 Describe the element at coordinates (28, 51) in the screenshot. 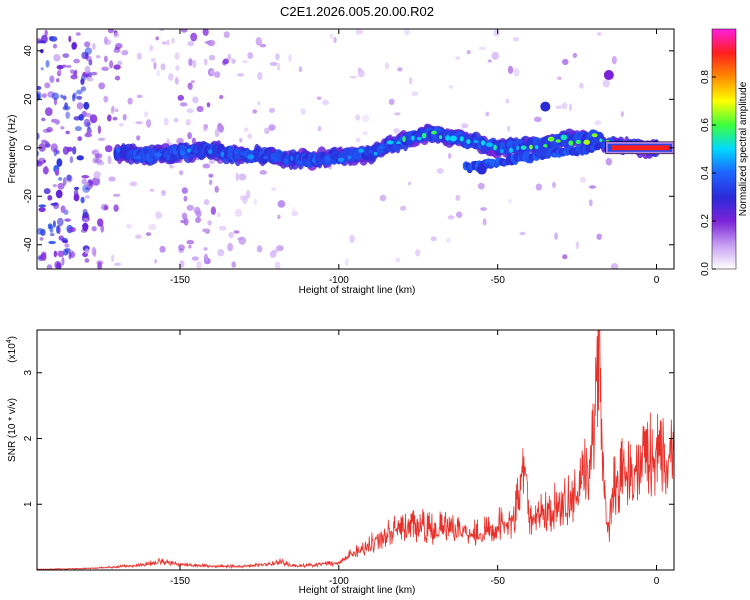

I see `y-tick-label: 40` at that location.